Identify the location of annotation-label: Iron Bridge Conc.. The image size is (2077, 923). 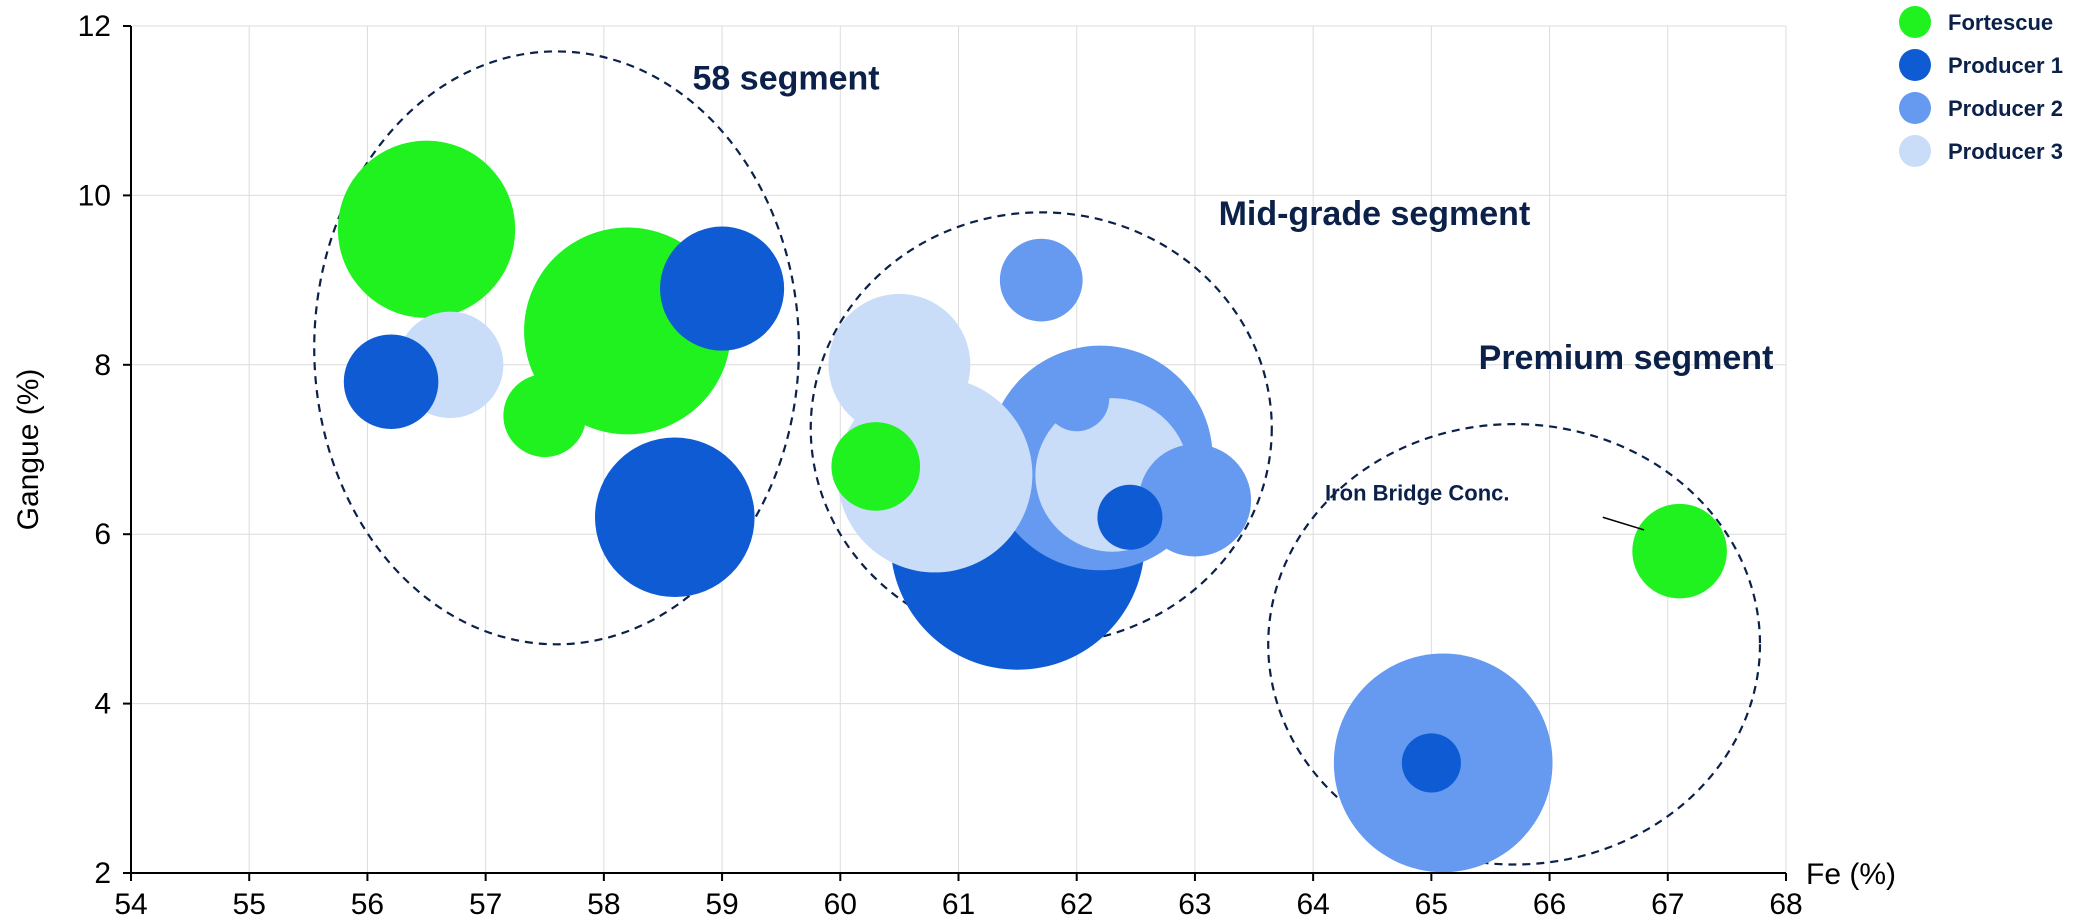
(1417, 492).